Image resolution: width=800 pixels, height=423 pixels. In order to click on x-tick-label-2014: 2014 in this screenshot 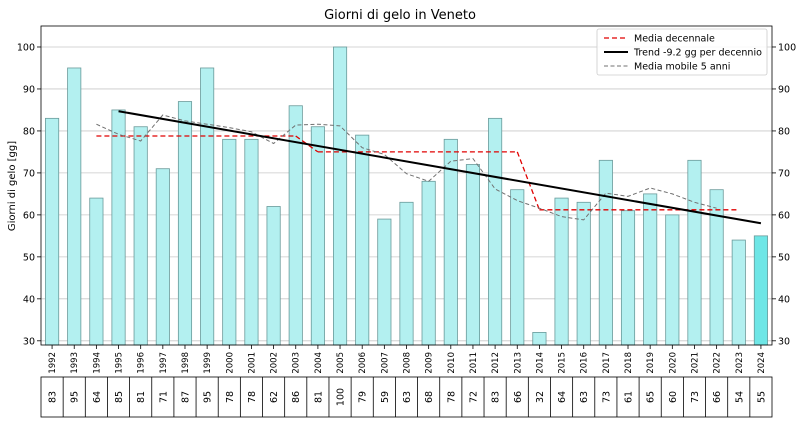, I will do `click(540, 363)`.